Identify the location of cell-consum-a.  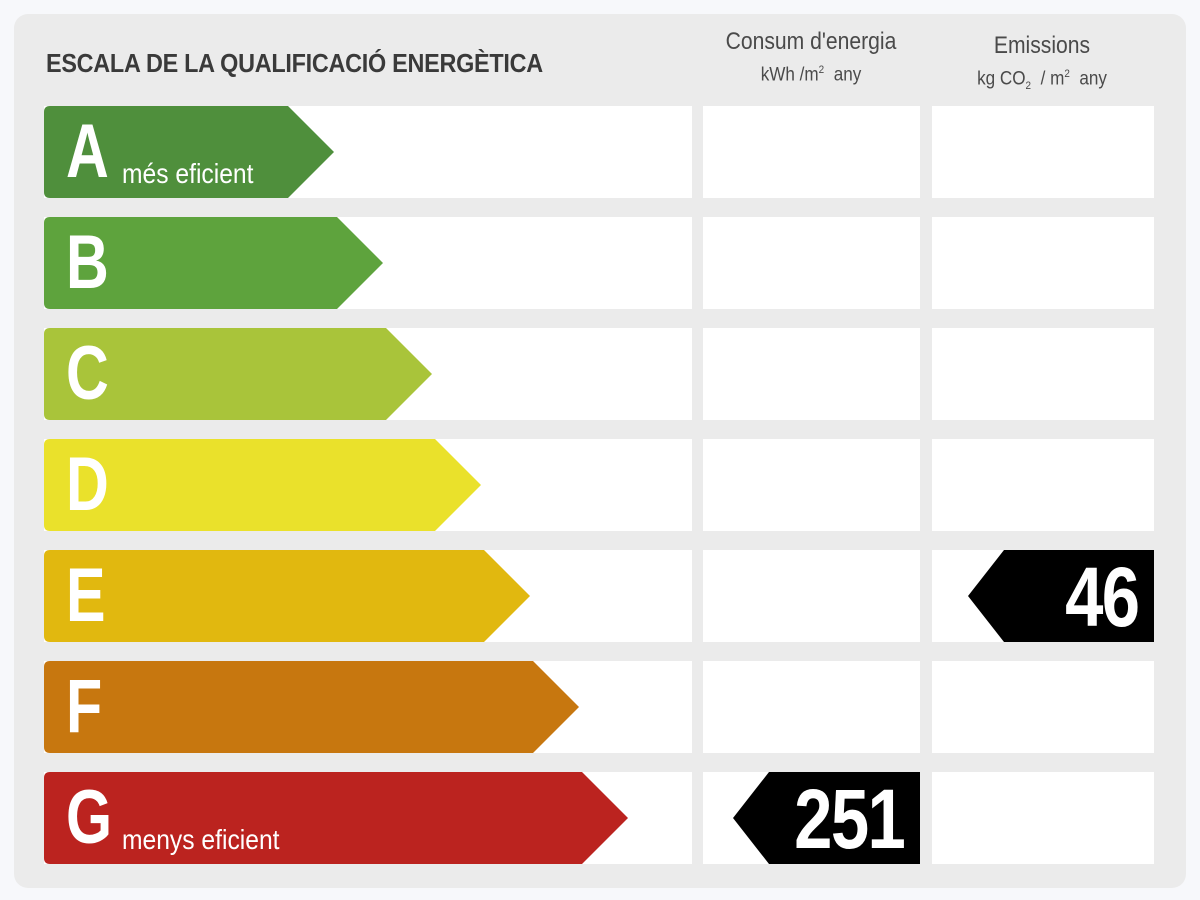
(811, 152).